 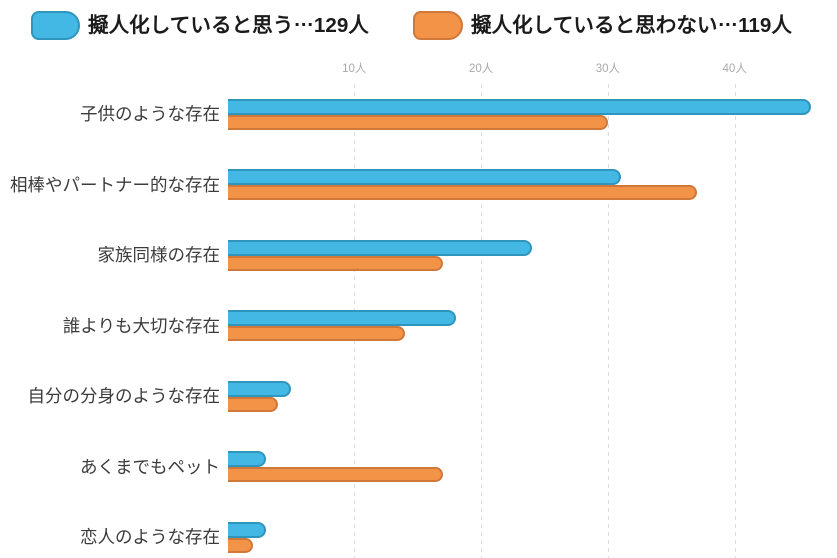 I want to click on x-tick-label-40: 40人, so click(x=734, y=69).